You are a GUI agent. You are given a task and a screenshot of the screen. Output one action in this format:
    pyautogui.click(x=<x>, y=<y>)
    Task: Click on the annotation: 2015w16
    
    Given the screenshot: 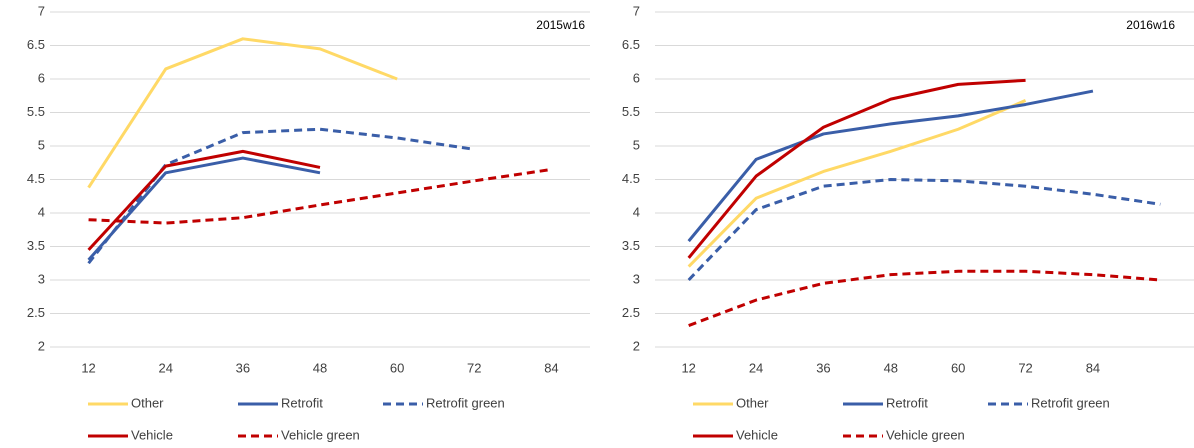 What is the action you would take?
    pyautogui.click(x=560, y=25)
    